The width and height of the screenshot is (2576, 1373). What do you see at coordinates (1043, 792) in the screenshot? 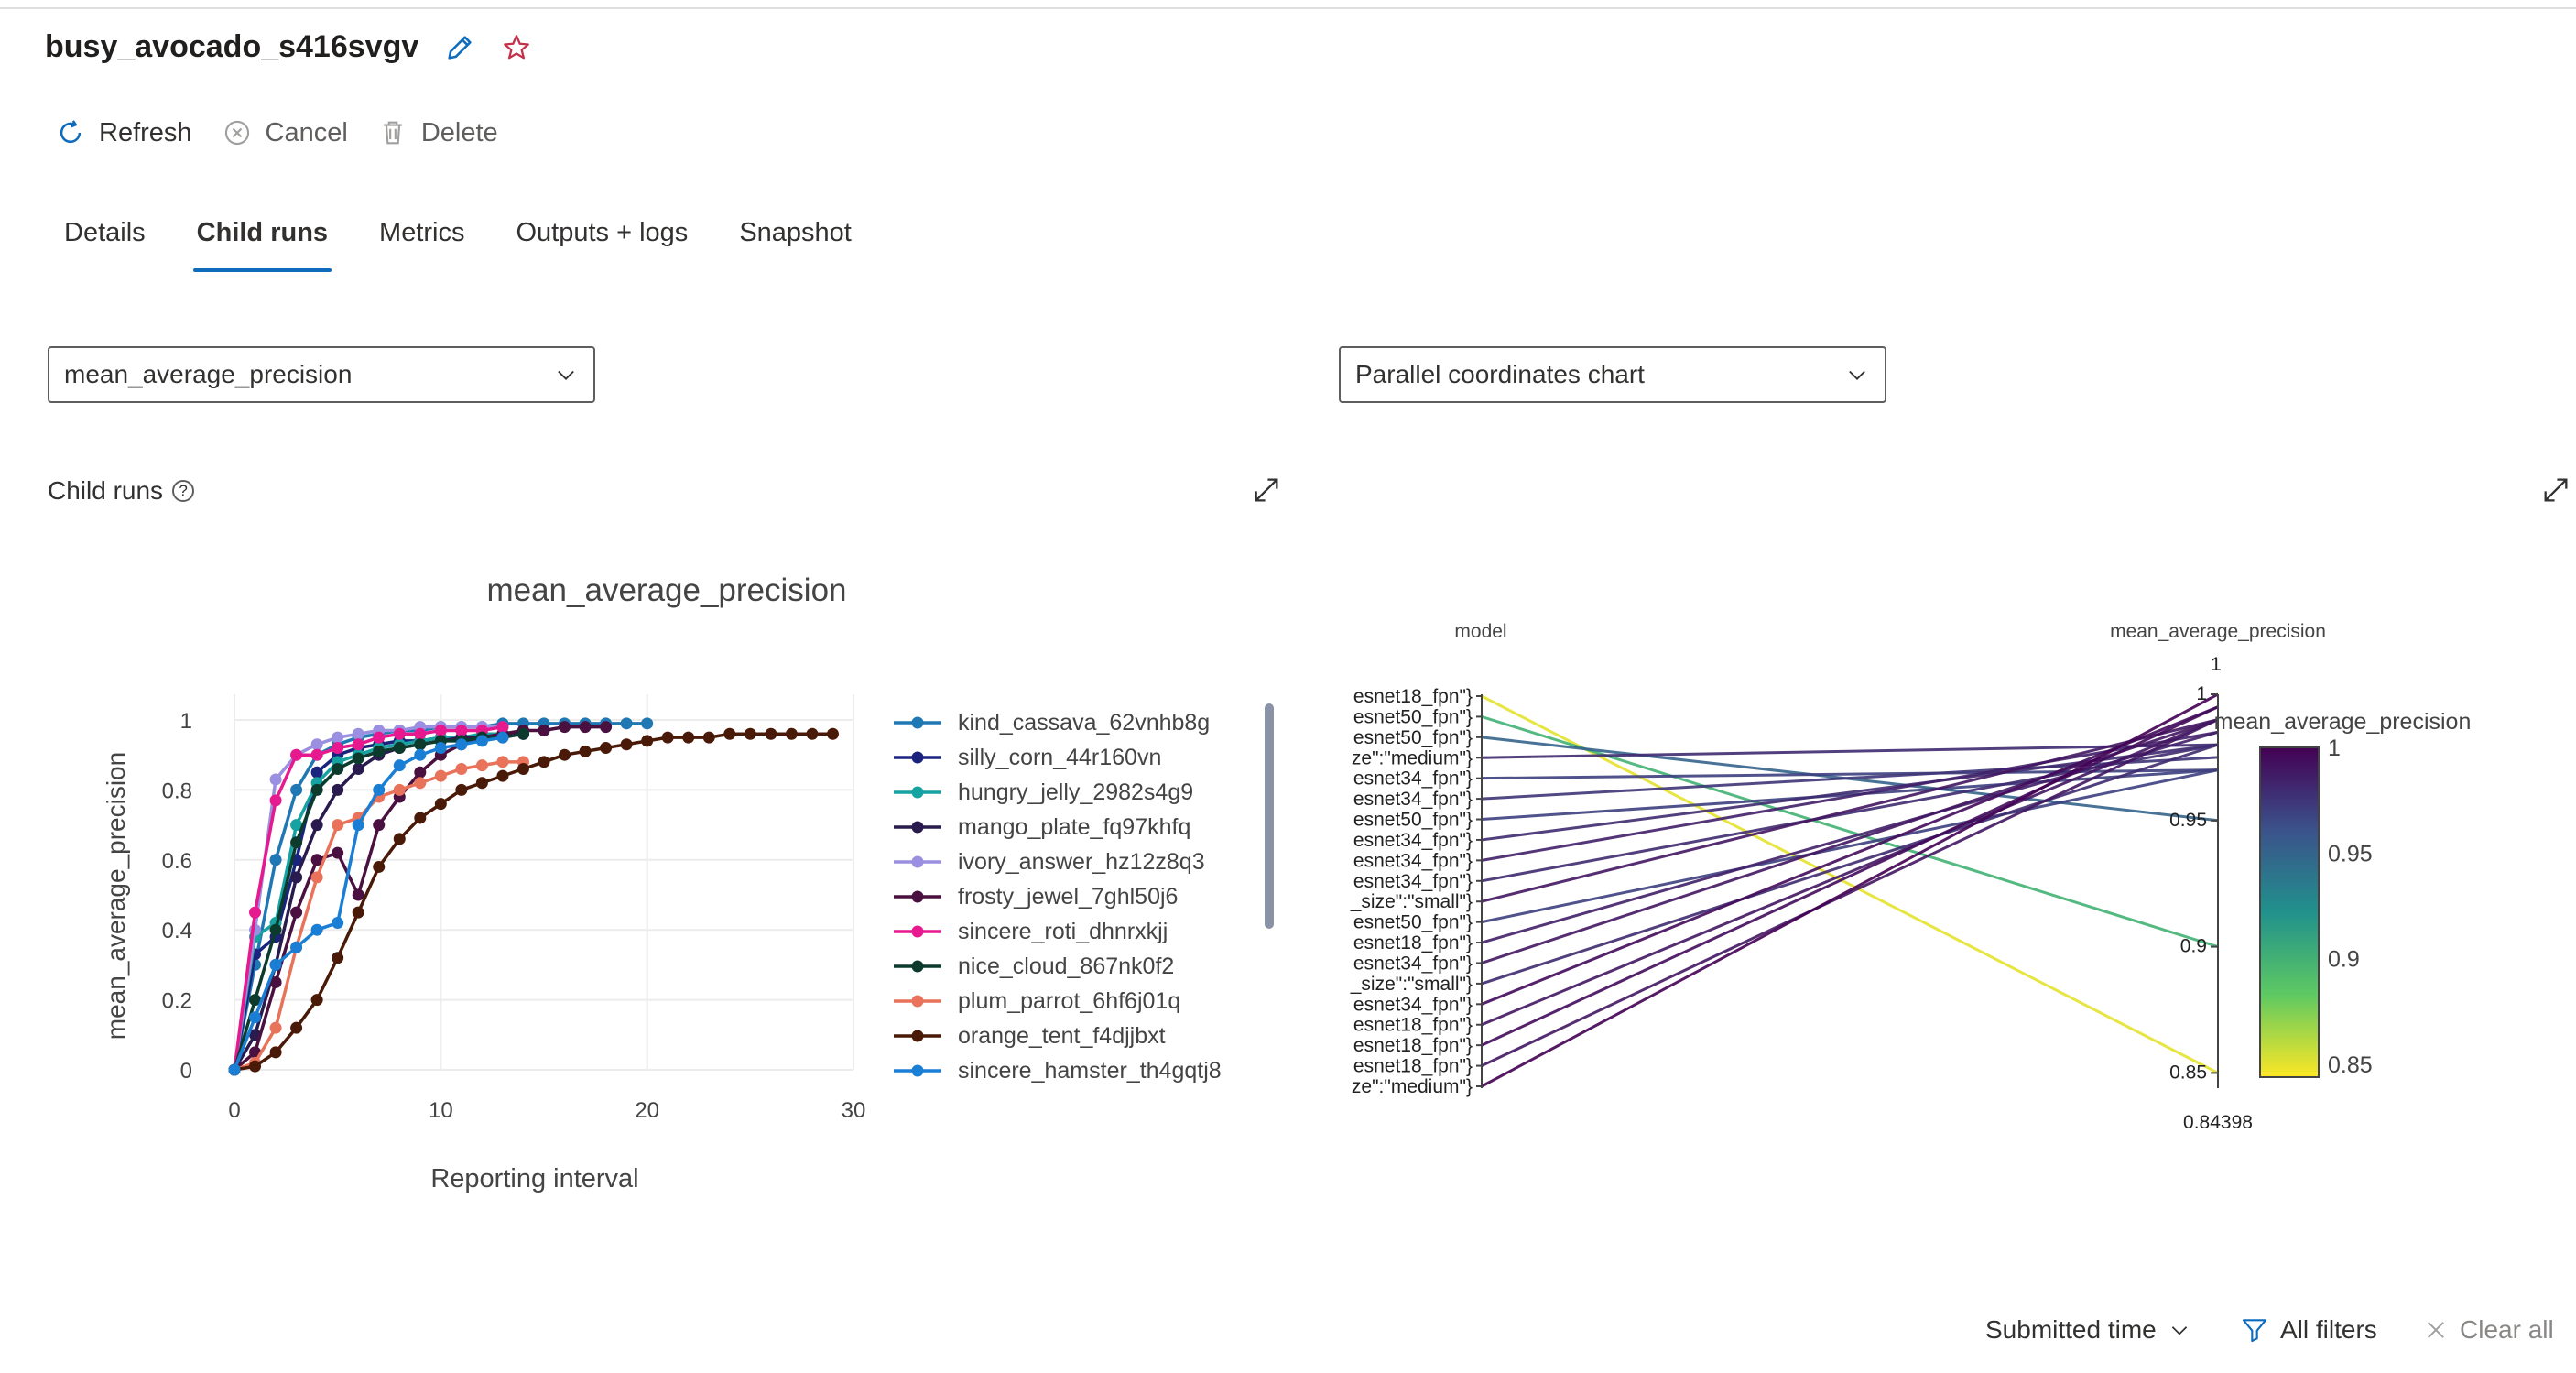
I see `legend-item: hungry_jelly_2982s4g9` at bounding box center [1043, 792].